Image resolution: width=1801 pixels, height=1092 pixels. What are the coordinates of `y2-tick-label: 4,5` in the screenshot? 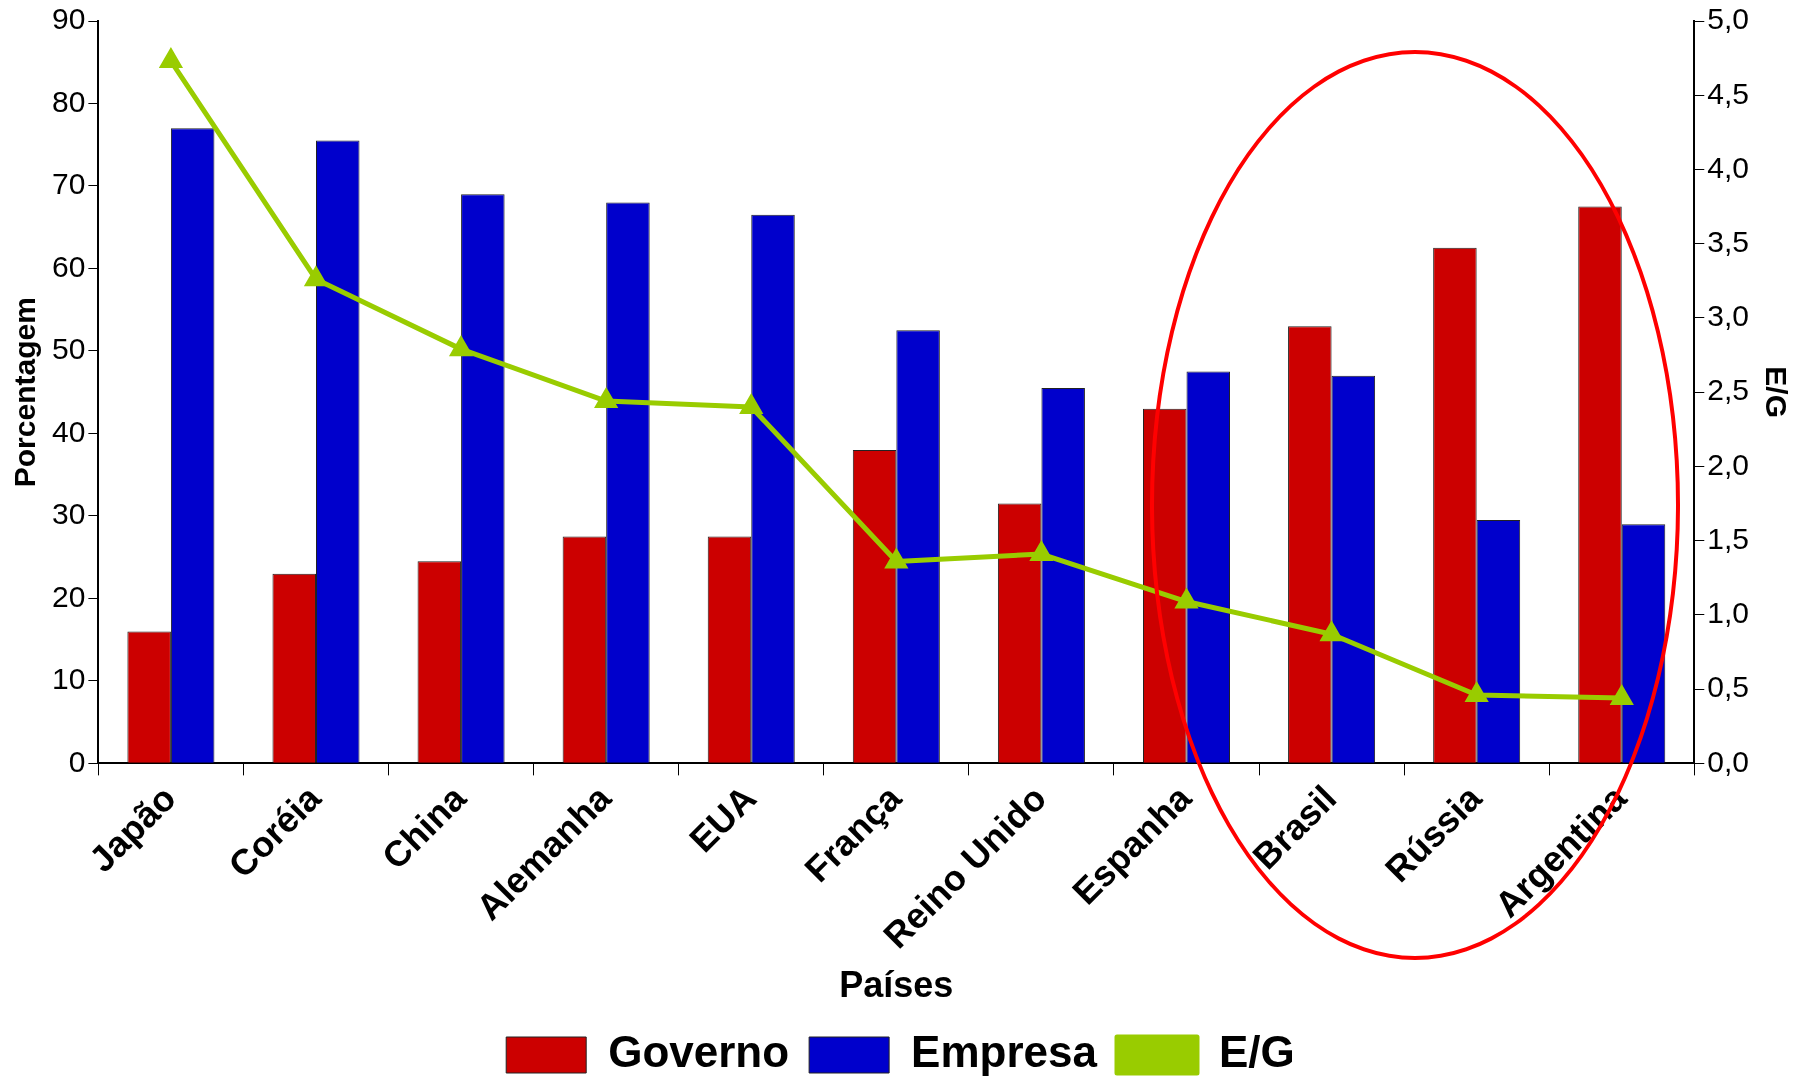 It's located at (1728, 93).